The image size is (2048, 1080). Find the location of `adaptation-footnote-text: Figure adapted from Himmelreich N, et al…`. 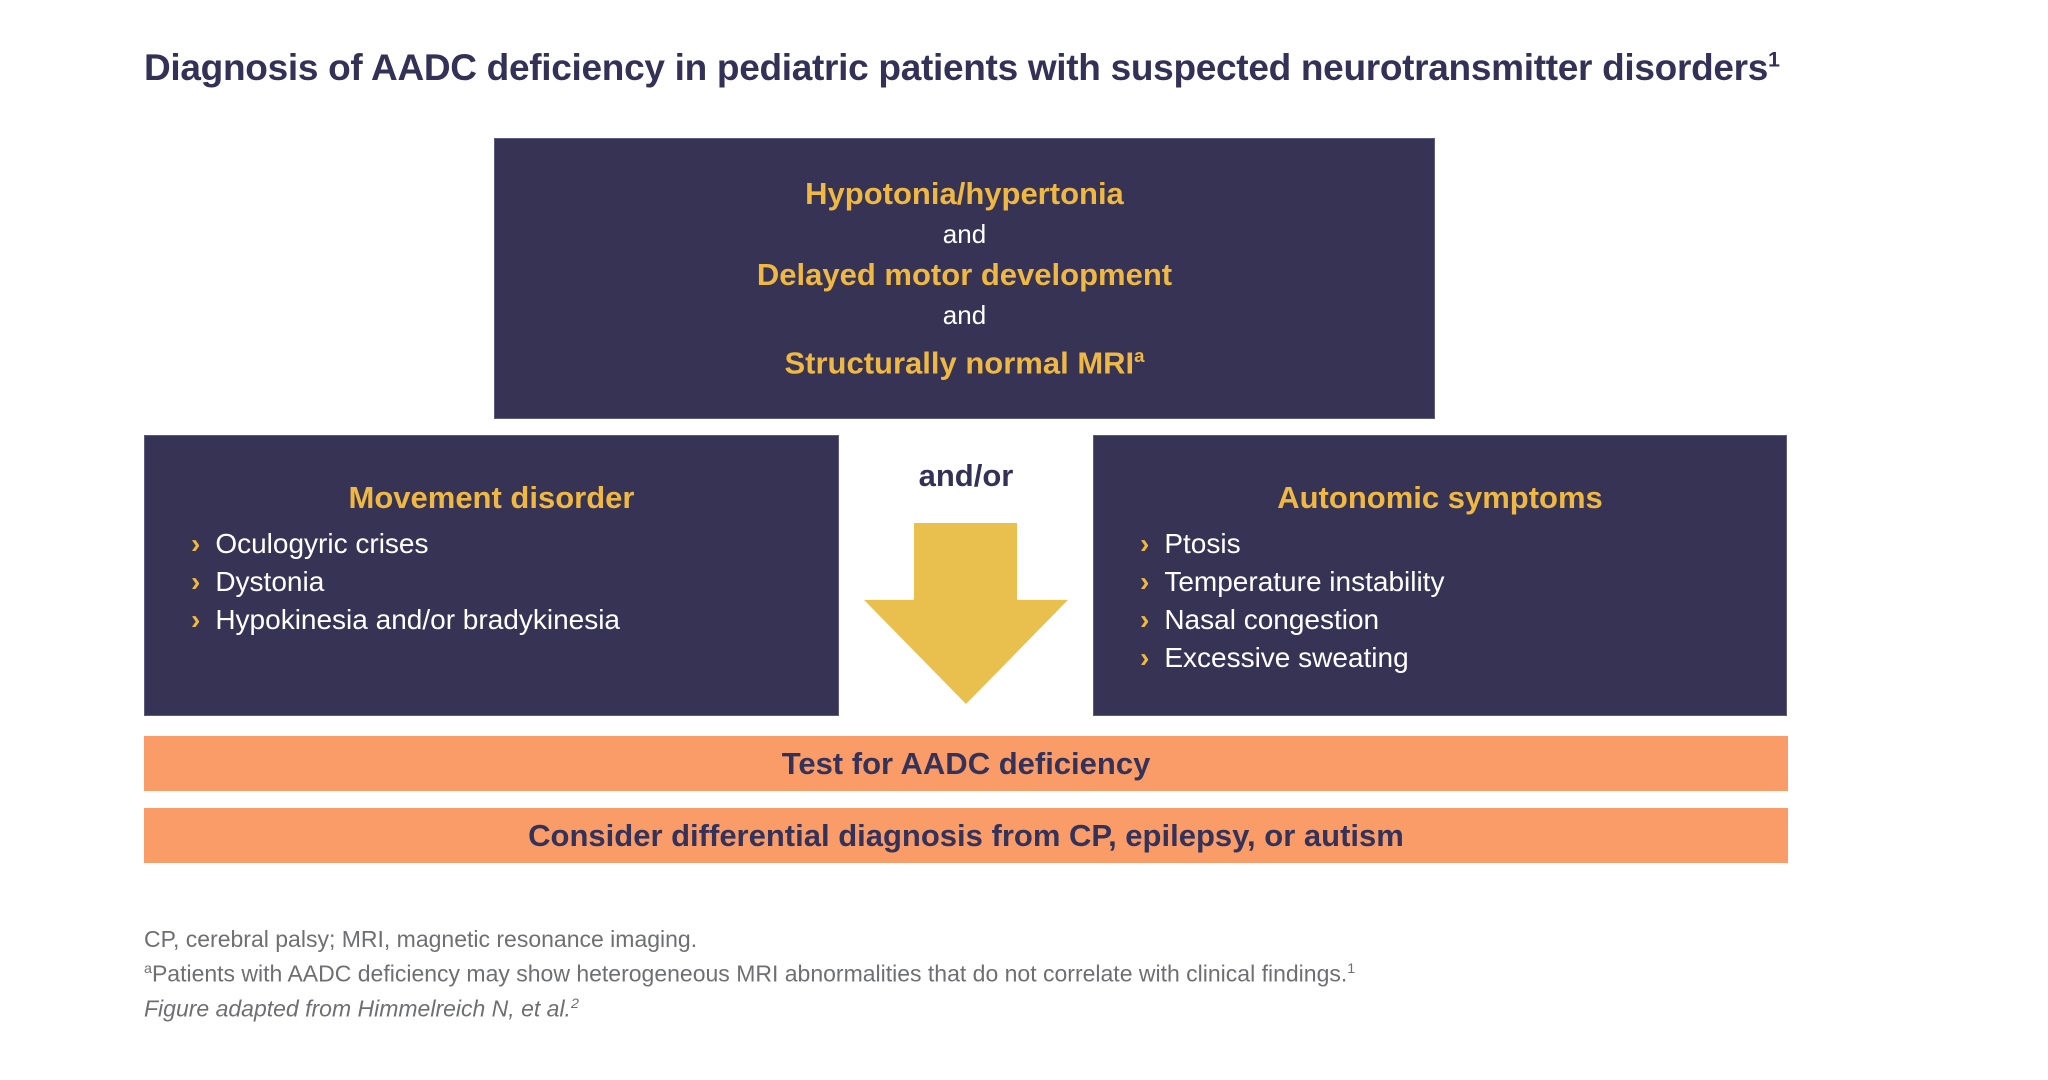

adaptation-footnote-text: Figure adapted from Himmelreich N, et al… is located at coordinates (357, 1008).